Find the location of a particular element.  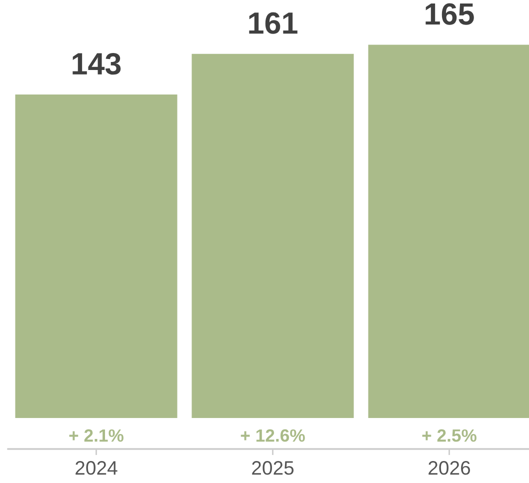

x-tick-label: 2025 is located at coordinates (273, 468).